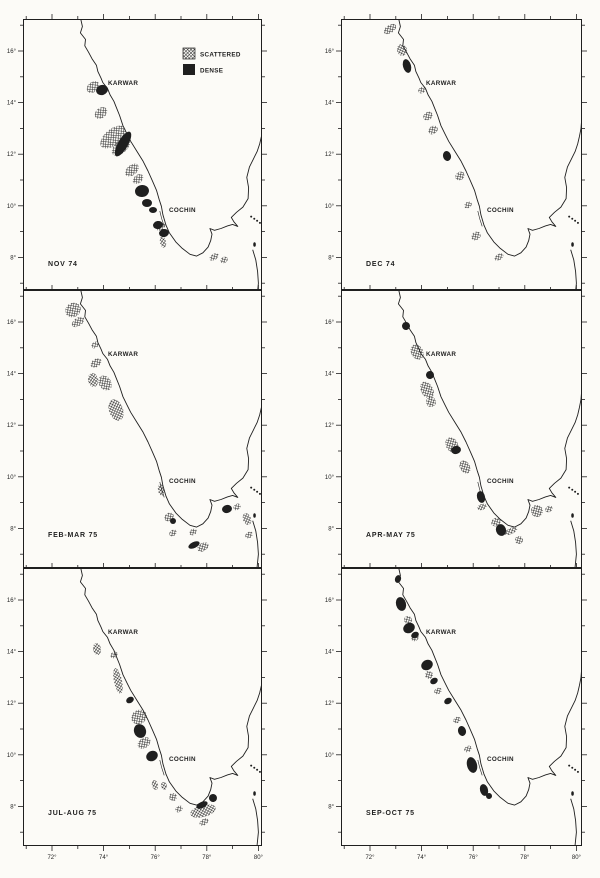 The image size is (600, 878). I want to click on month-label: FEB-MAR 75, so click(73, 535).